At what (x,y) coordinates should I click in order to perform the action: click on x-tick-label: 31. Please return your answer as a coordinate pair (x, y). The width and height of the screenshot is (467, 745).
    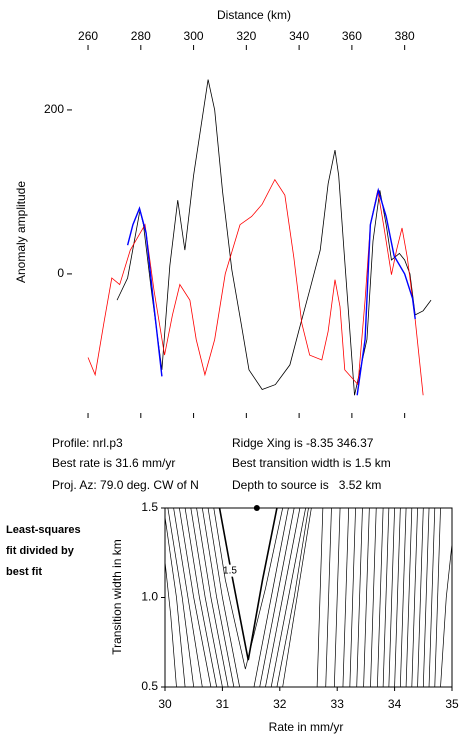
    Looking at the image, I should click on (223, 704).